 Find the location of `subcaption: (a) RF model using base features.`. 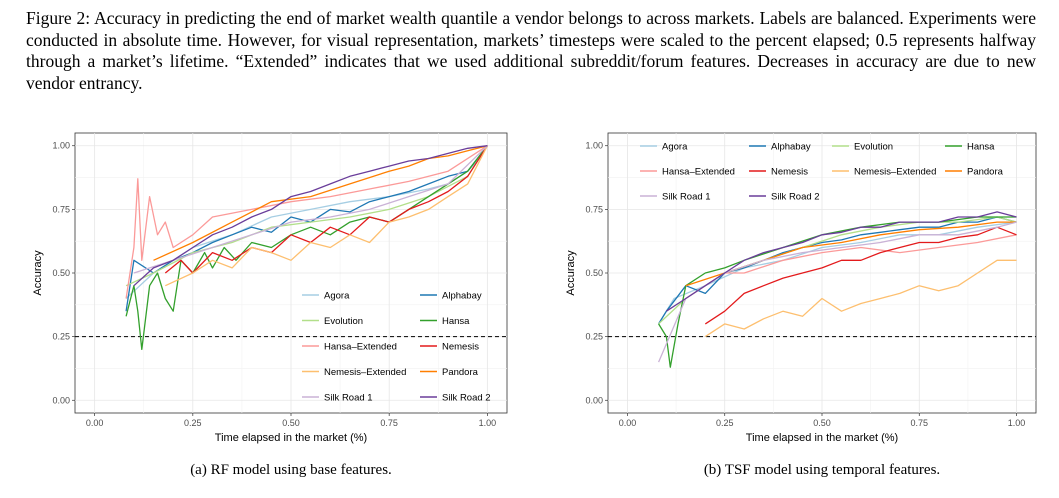

subcaption: (a) RF model using base features. is located at coordinates (291, 470).